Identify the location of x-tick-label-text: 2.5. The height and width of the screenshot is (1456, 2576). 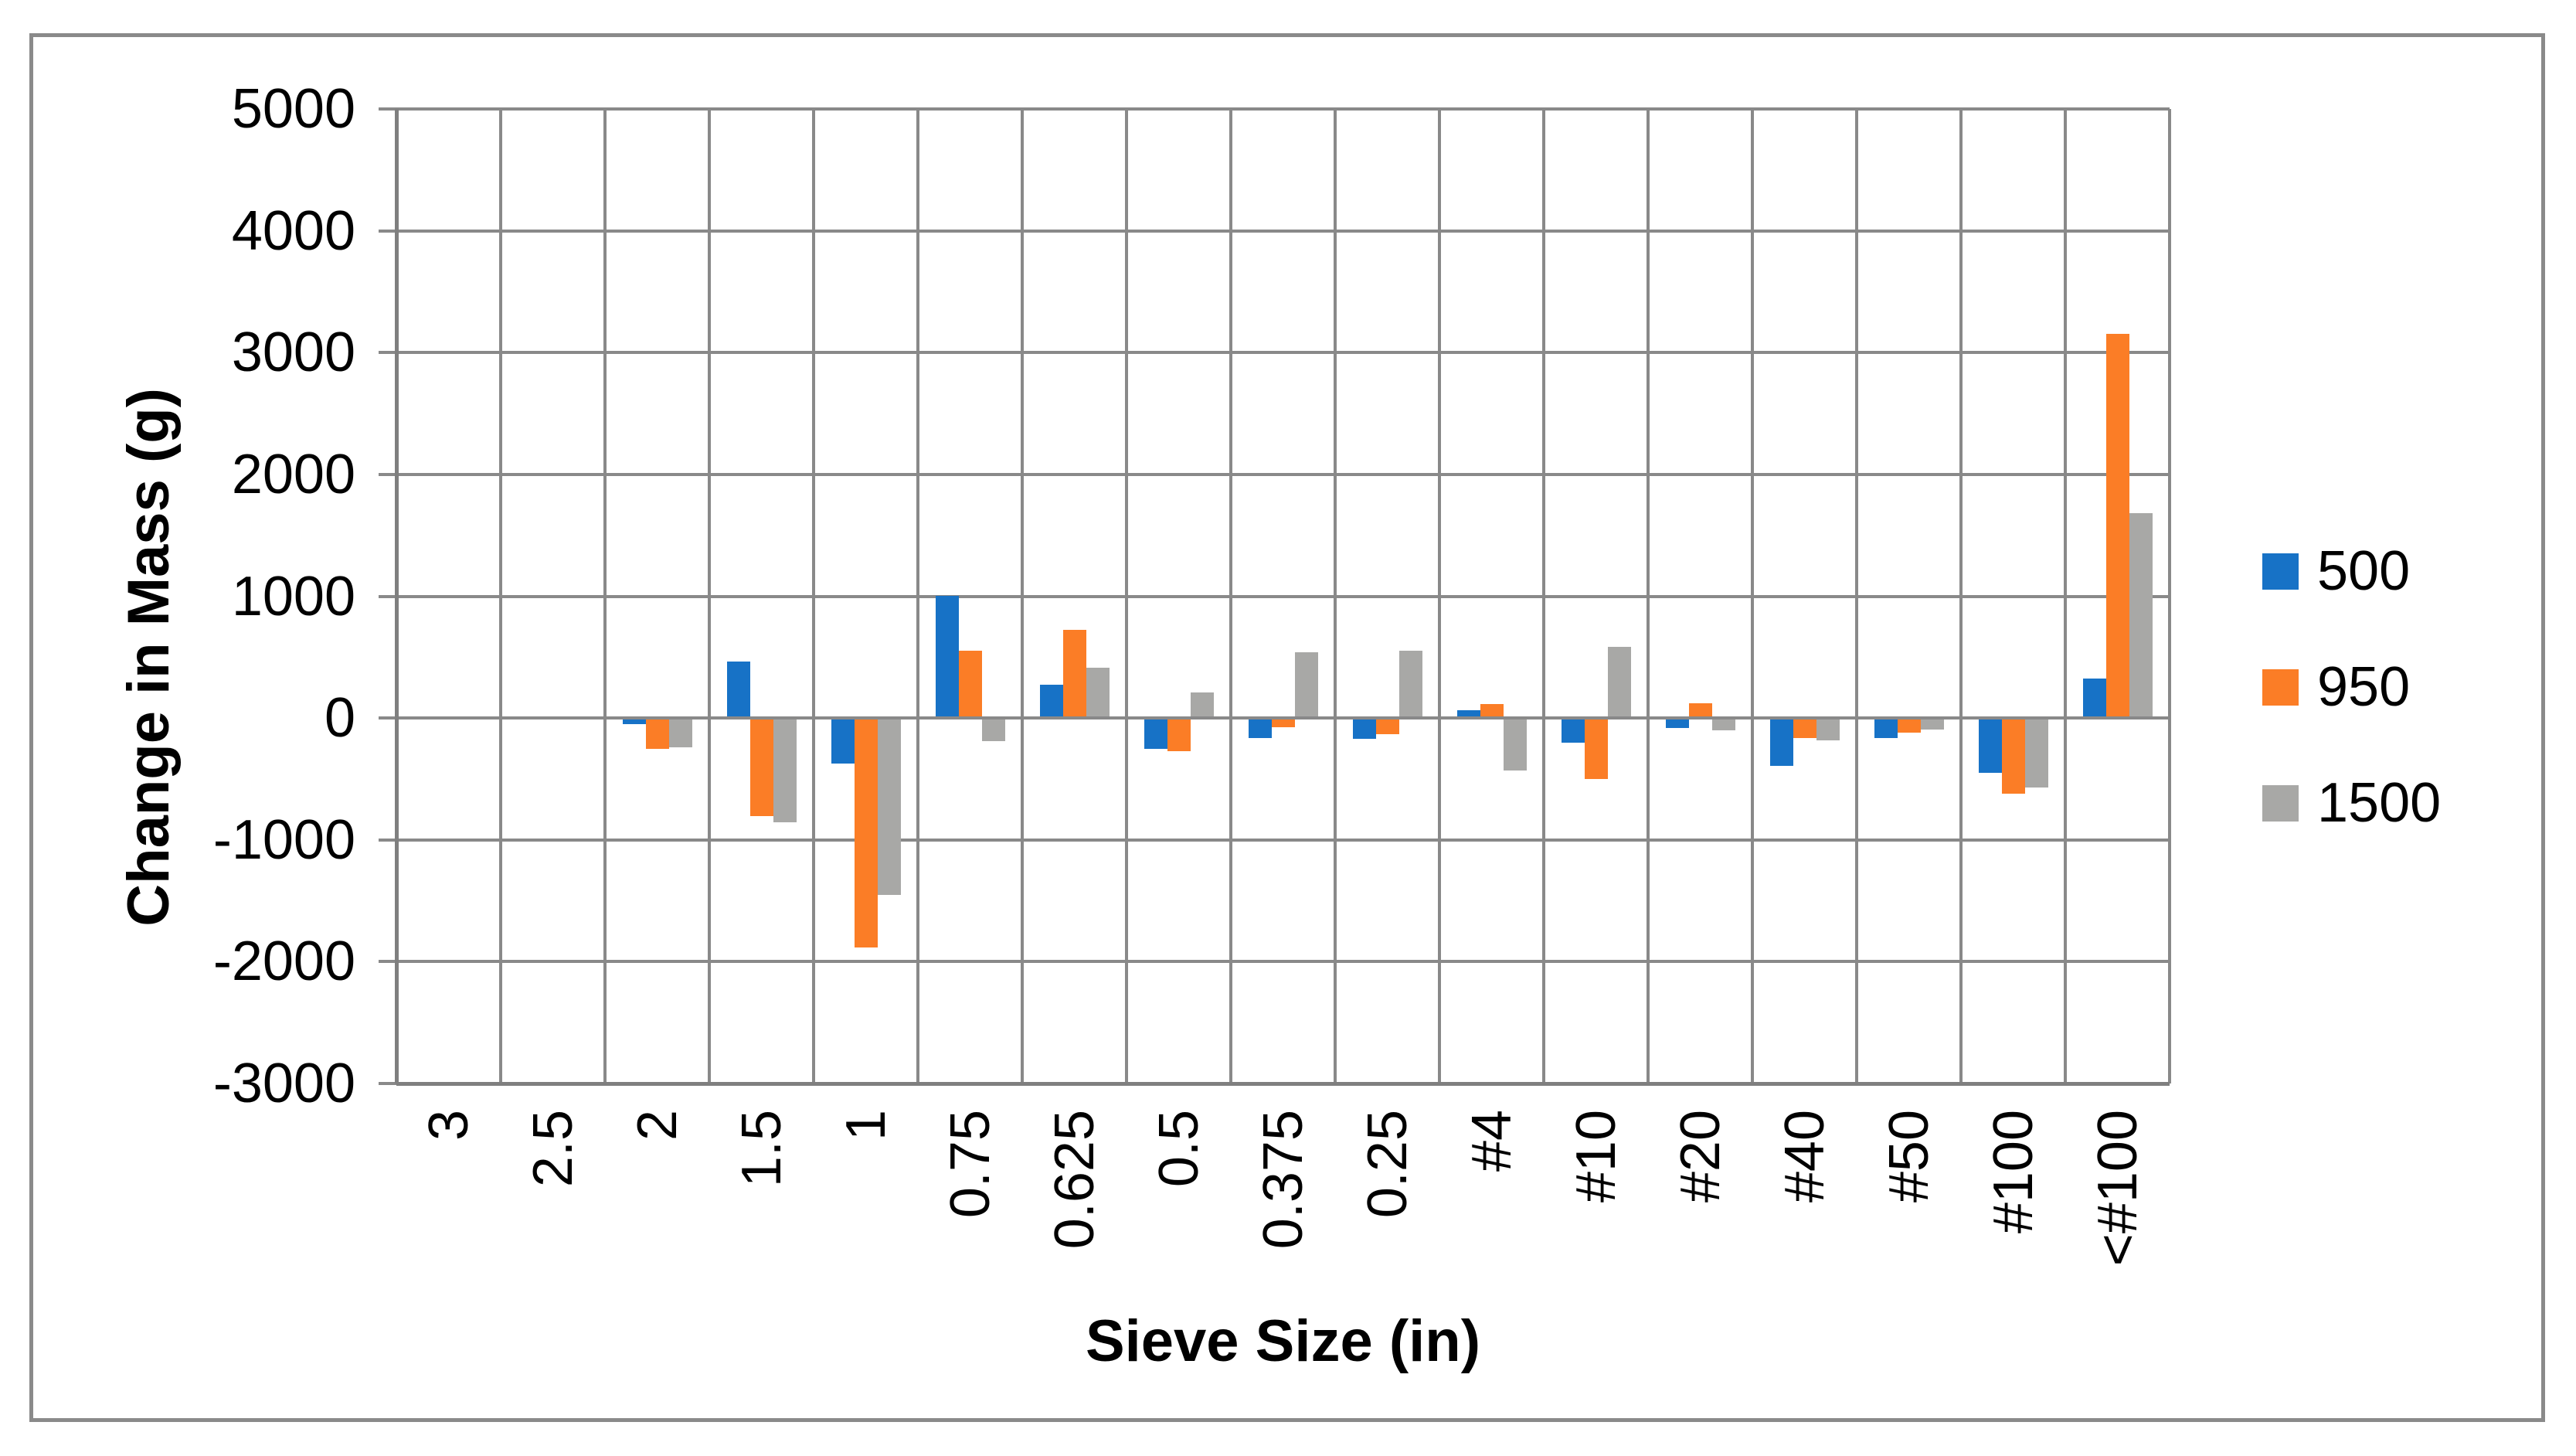
(553, 1149).